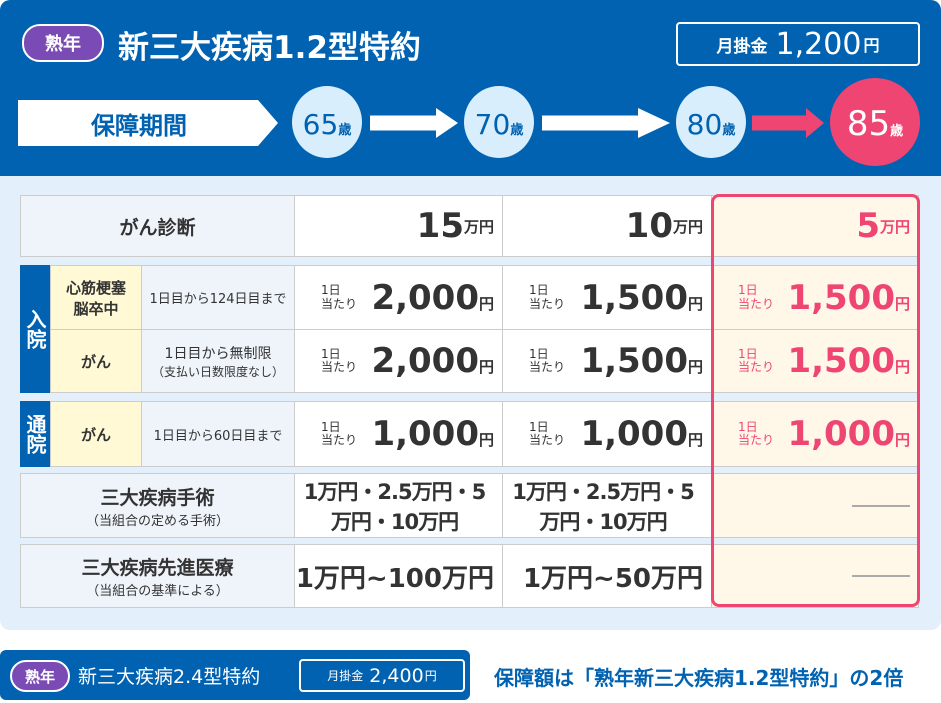  What do you see at coordinates (607, 226) in the screenshot?
I see `cancer-diagnosis-value: 10 万円` at bounding box center [607, 226].